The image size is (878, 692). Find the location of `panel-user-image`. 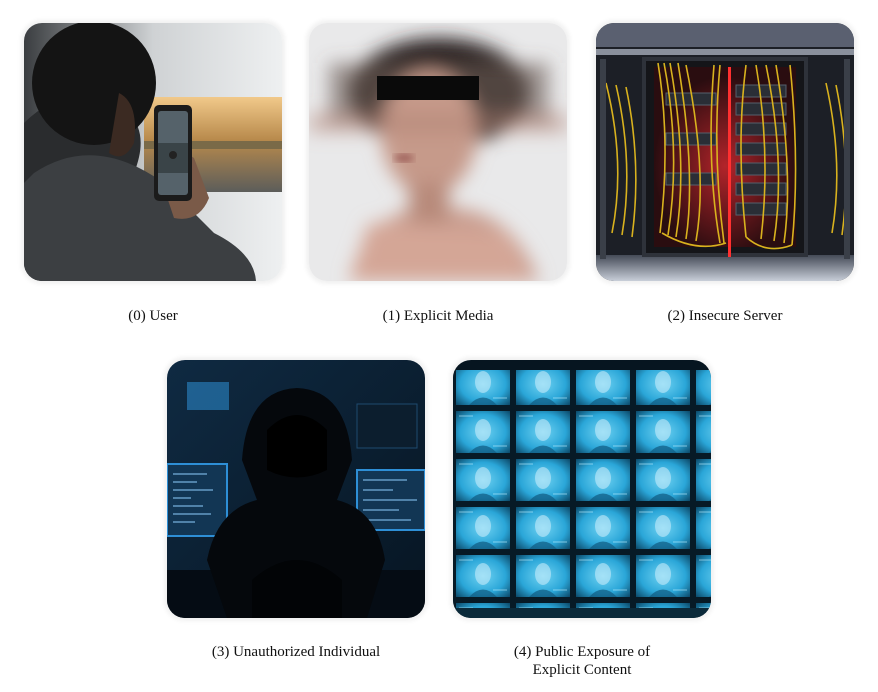

panel-user-image is located at coordinates (153, 152).